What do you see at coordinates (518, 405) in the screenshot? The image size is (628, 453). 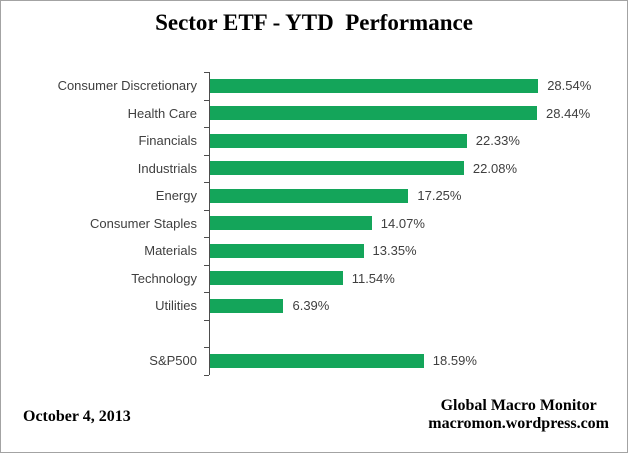 I see `credit-source: Global Macro Monitor` at bounding box center [518, 405].